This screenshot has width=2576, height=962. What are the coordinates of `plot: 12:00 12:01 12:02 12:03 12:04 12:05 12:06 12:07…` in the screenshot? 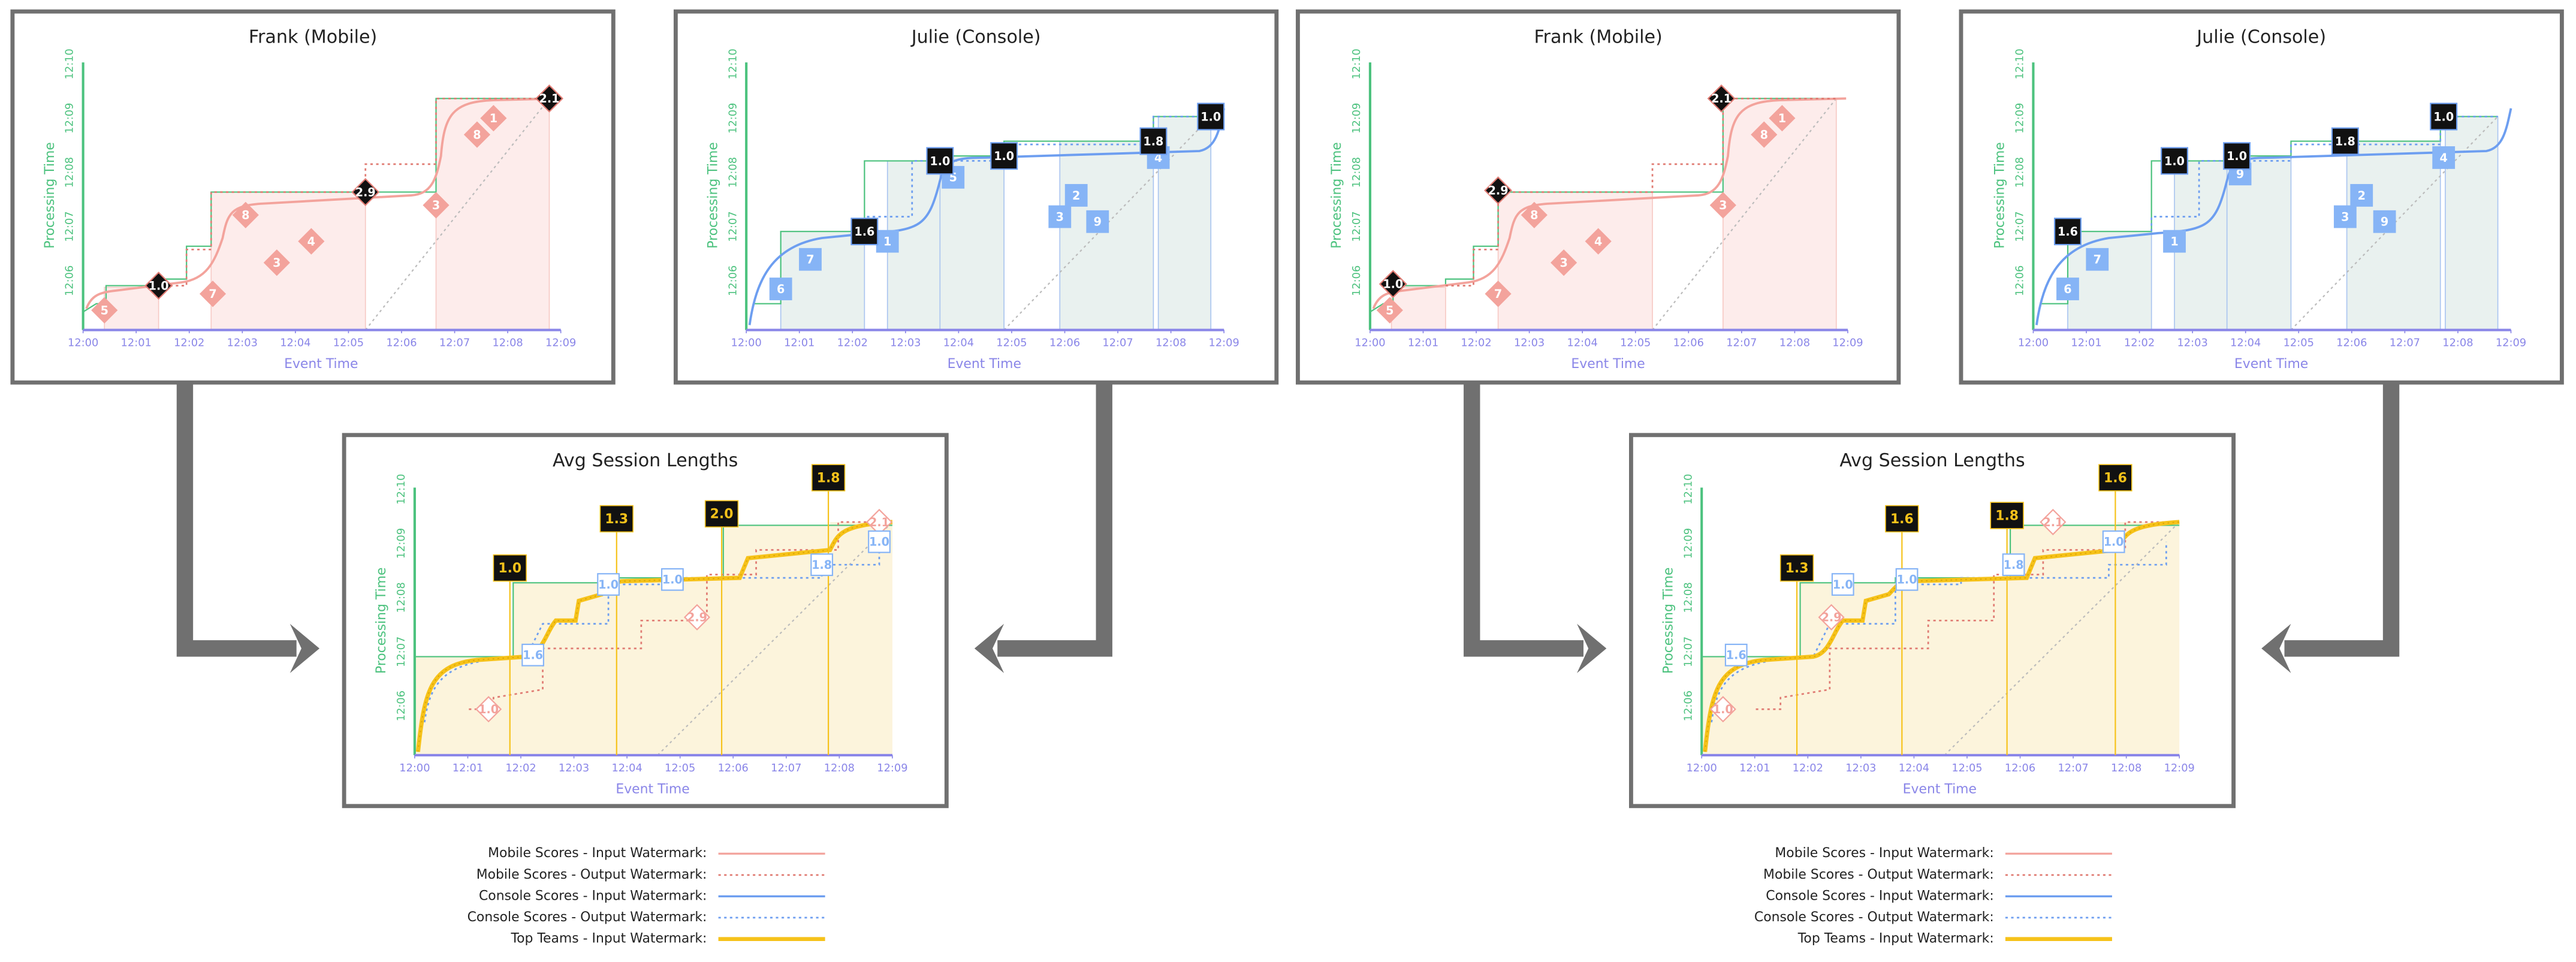 It's located at (641, 630).